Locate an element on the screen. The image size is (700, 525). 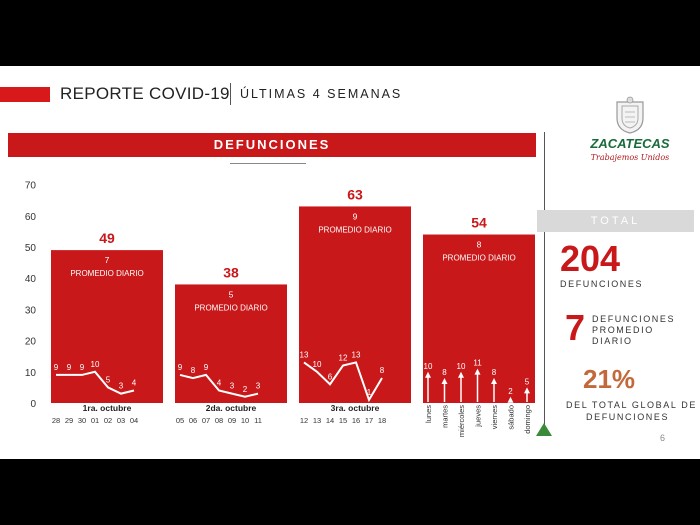
week-total-label: 54 is located at coordinates (479, 223).